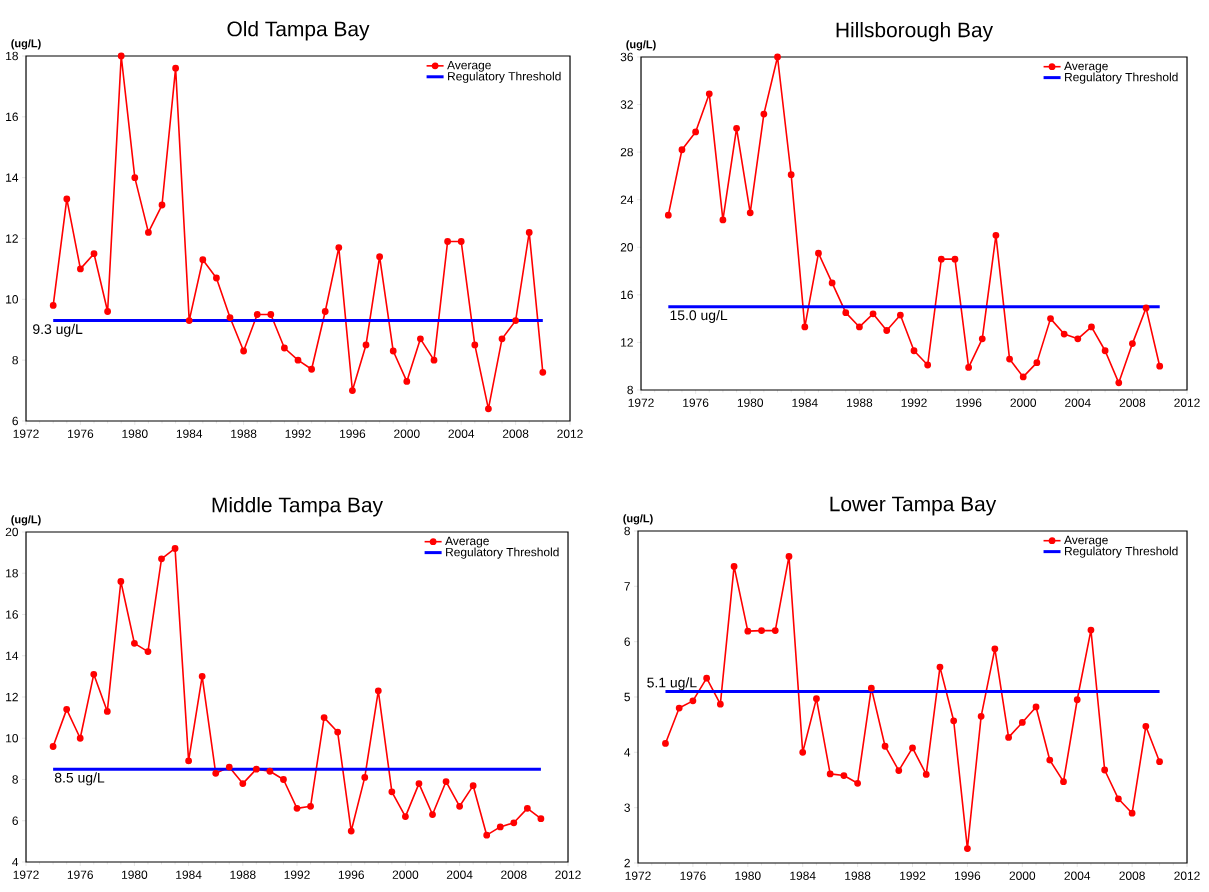 The width and height of the screenshot is (1209, 892). Describe the element at coordinates (627, 807) in the screenshot. I see `y-tick-label: 3` at that location.